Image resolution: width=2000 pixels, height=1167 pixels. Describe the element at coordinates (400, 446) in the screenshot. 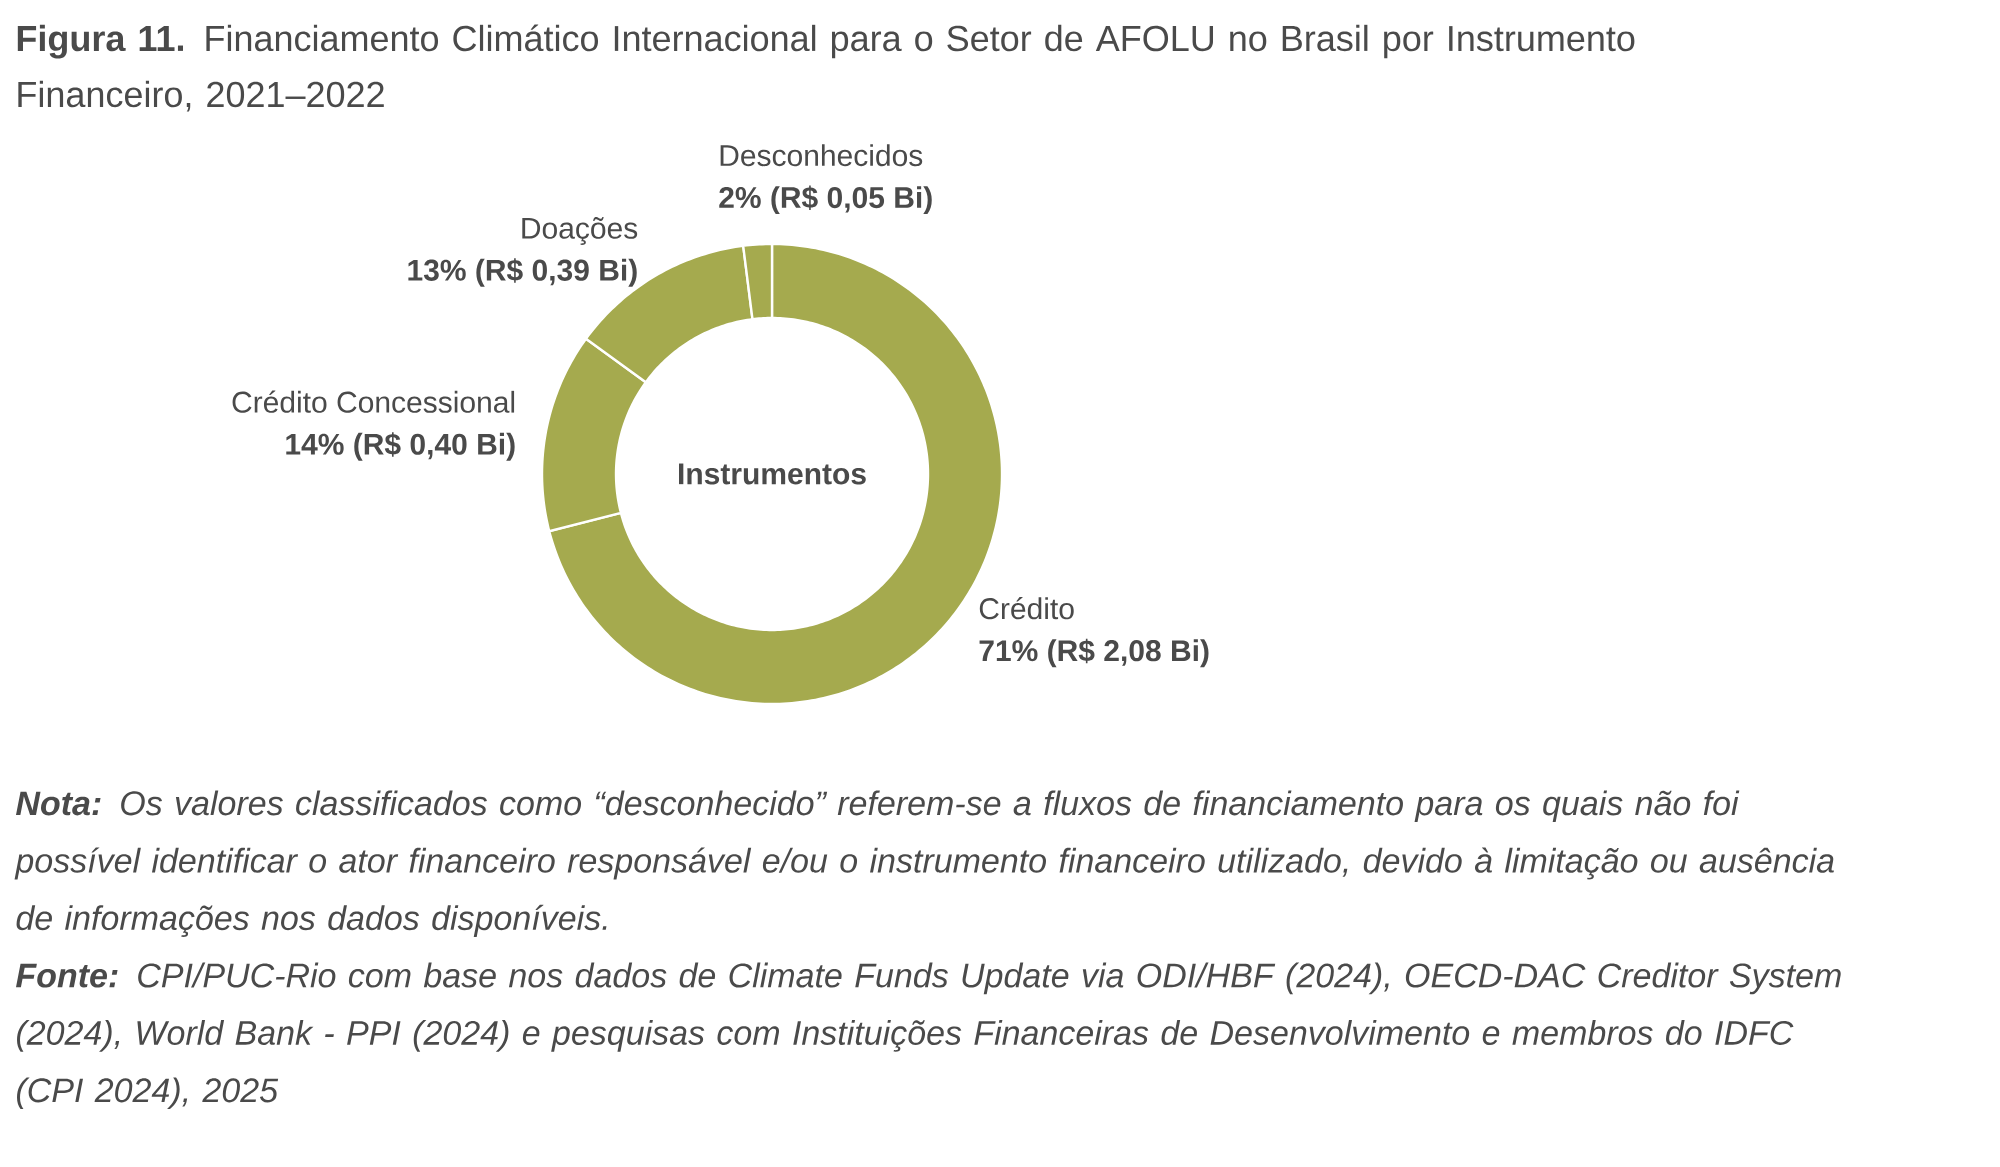

I see `data-label: 14% (R$ 0,40 Bi)` at that location.